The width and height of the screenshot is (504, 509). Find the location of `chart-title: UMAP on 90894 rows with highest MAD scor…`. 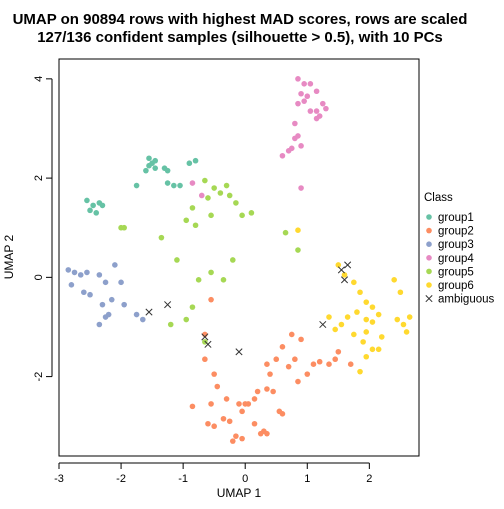

chart-title: UMAP on 90894 rows with highest MAD scor… is located at coordinates (240, 19).